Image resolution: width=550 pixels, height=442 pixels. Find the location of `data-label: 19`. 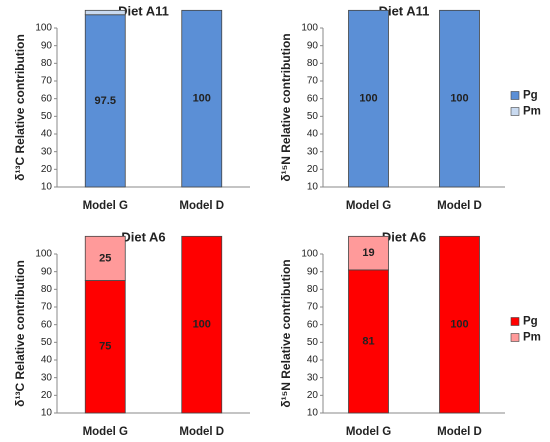

data-label: 19 is located at coordinates (368, 253).